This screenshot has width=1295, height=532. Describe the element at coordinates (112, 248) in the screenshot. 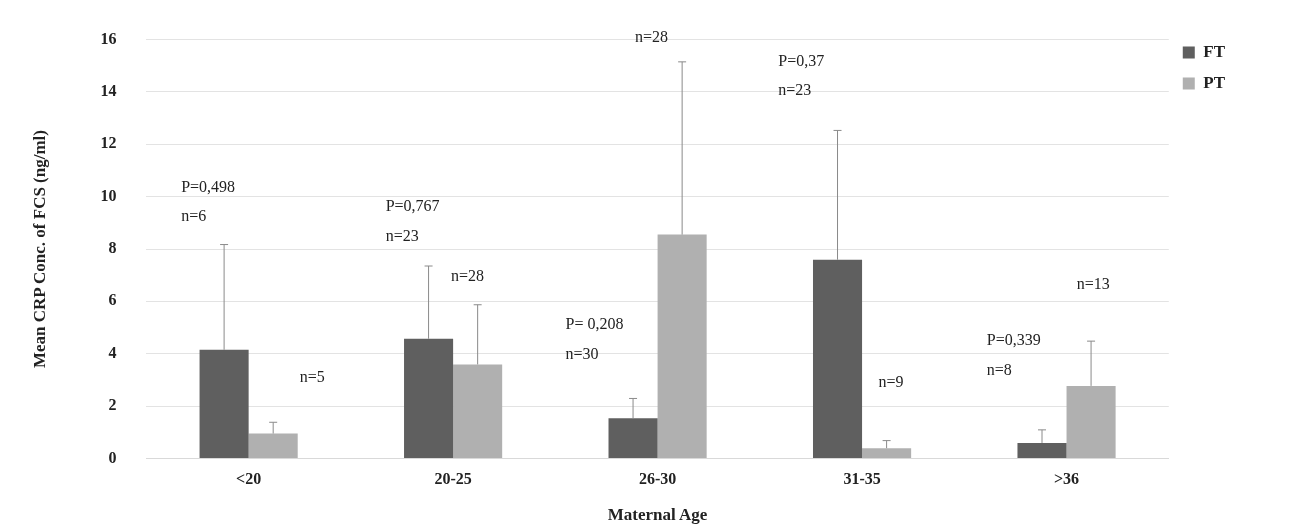

I see `y-tick-label: 8` at that location.